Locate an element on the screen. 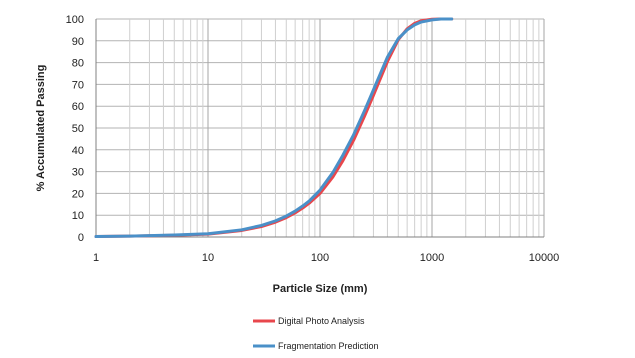  y-tick-label: 90 is located at coordinates (78, 42).